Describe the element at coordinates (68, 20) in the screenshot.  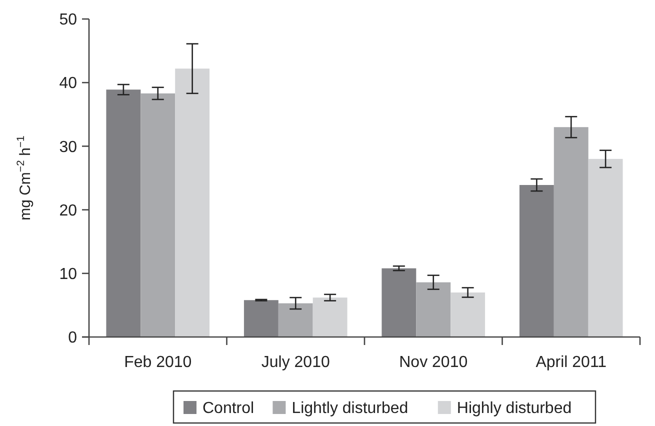
I see `y-tick-label: 50` at that location.